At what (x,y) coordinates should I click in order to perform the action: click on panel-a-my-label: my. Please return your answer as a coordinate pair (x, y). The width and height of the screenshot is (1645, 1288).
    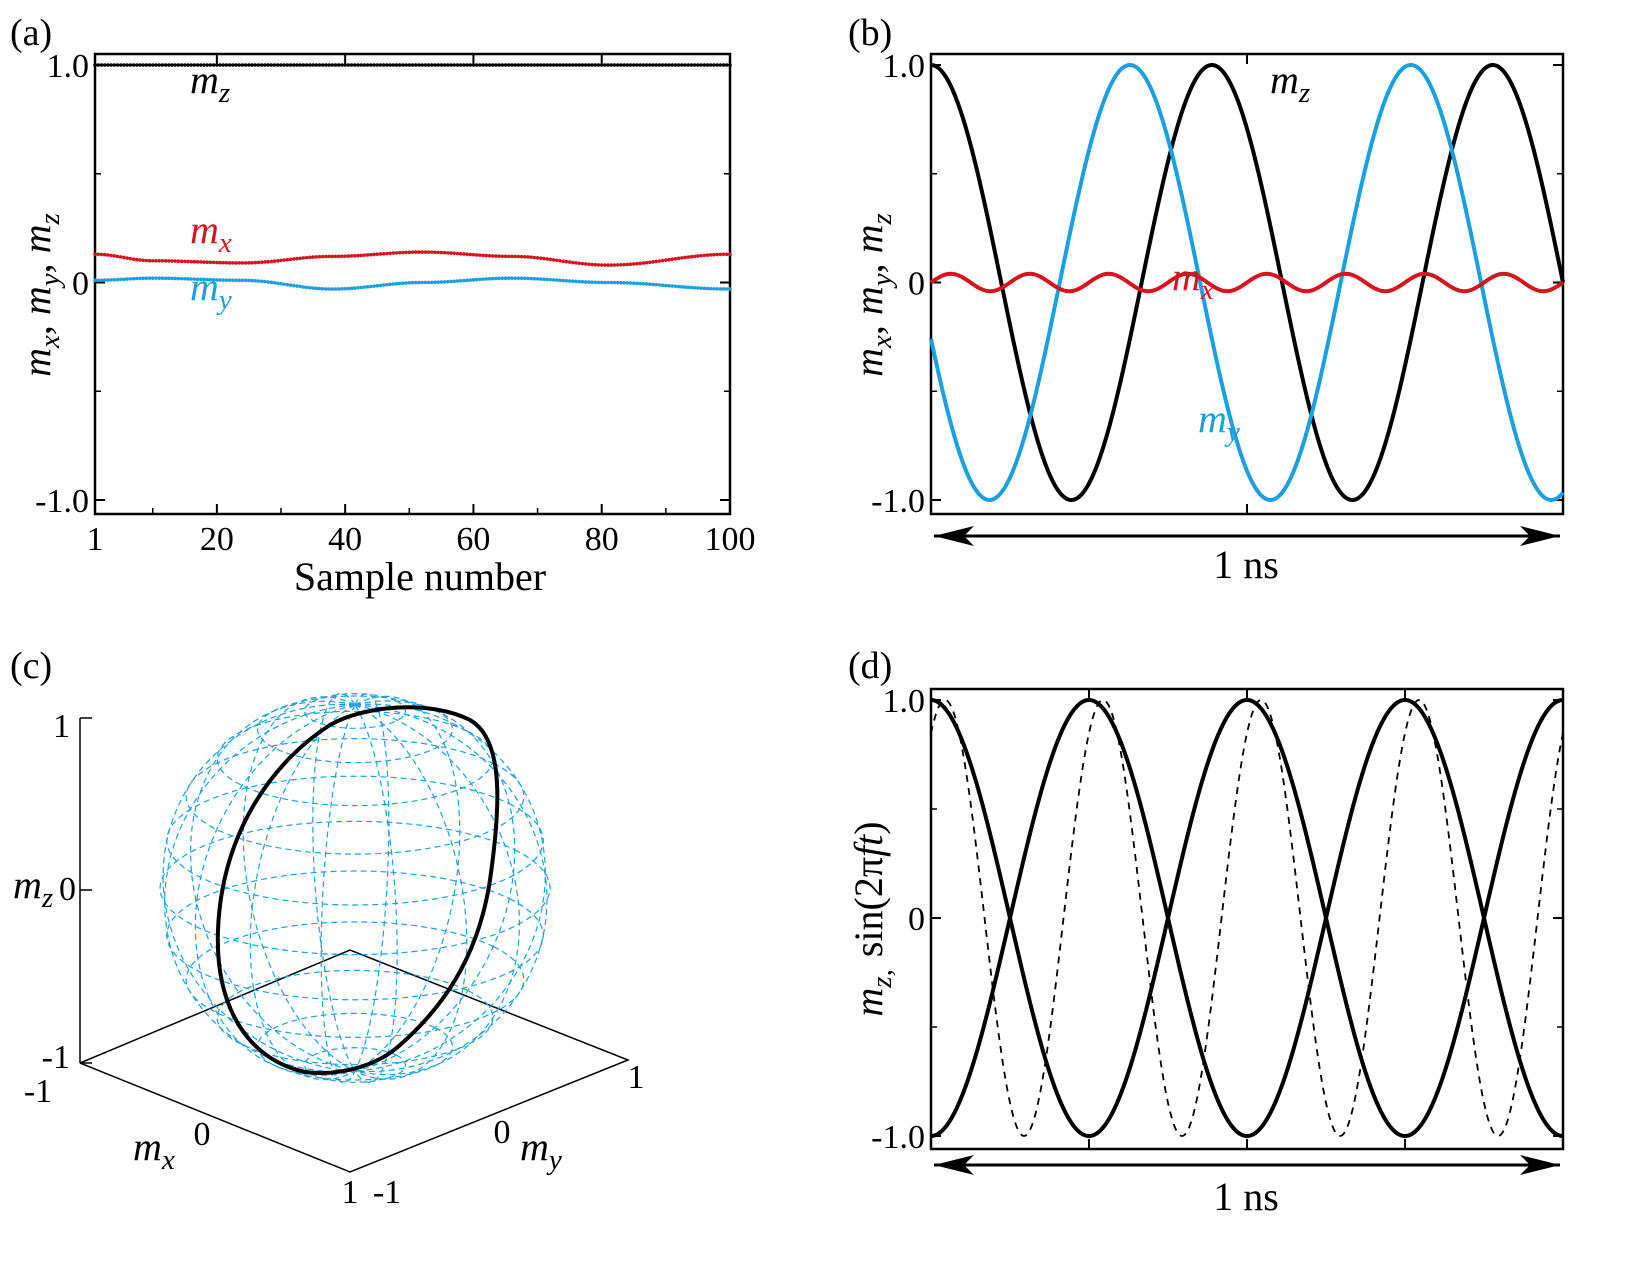
    Looking at the image, I should click on (211, 290).